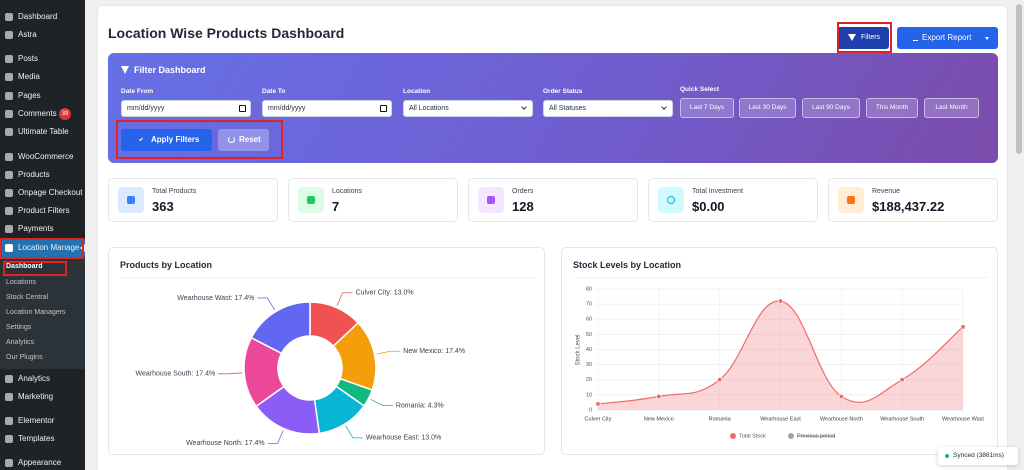  I want to click on reset-button: Reset, so click(243, 140).